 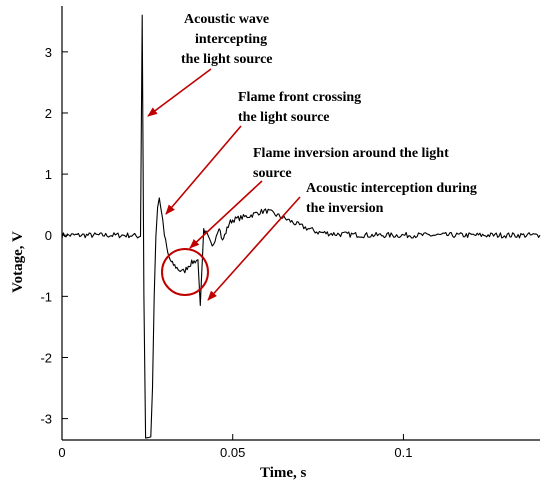 I want to click on highlight-circle, so click(x=185, y=272).